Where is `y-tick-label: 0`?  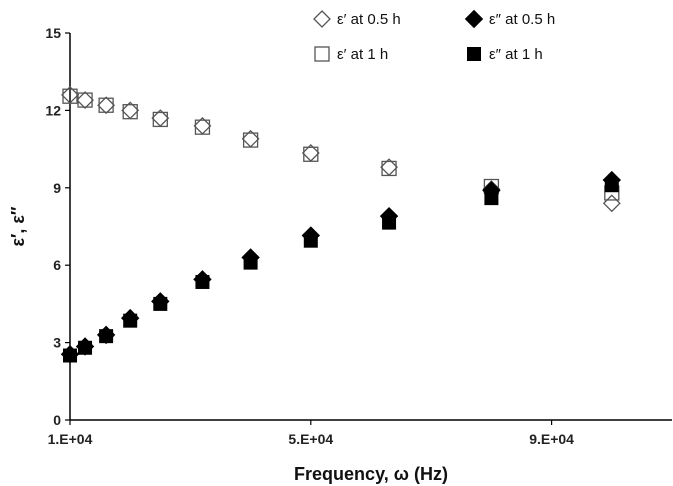
y-tick-label: 0 is located at coordinates (57, 420).